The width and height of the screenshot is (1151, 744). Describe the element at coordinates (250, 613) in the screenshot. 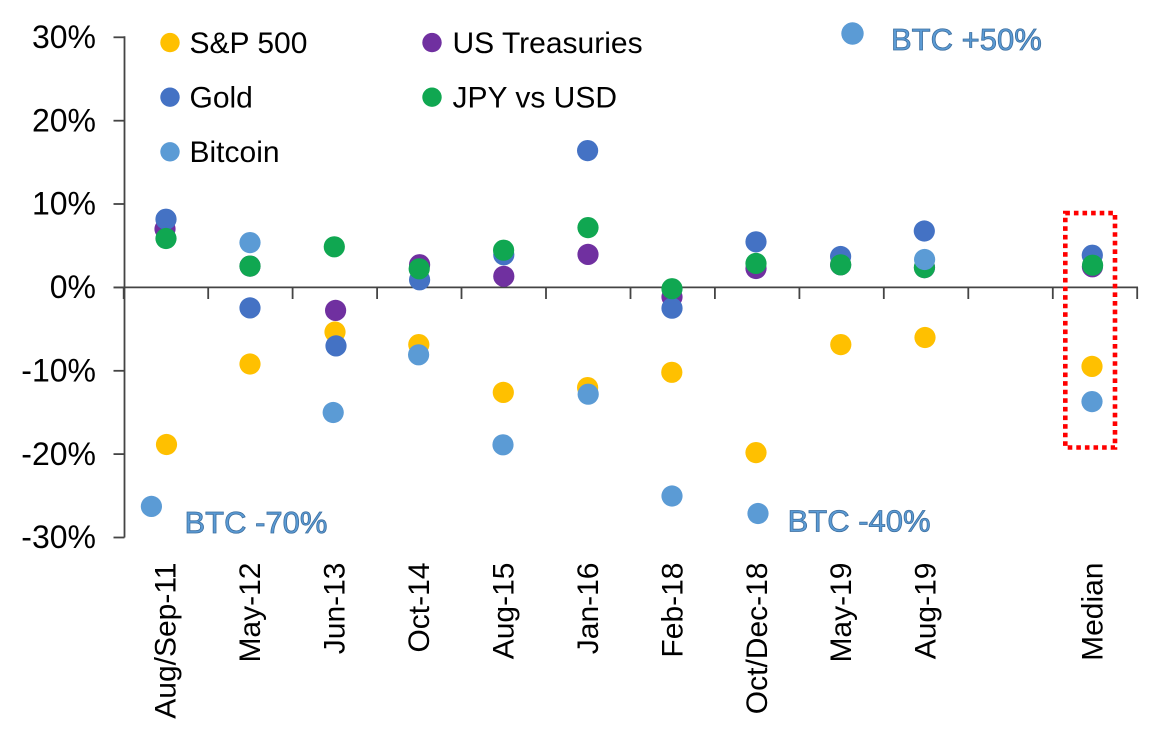

I see `svg-text: May-12` at that location.